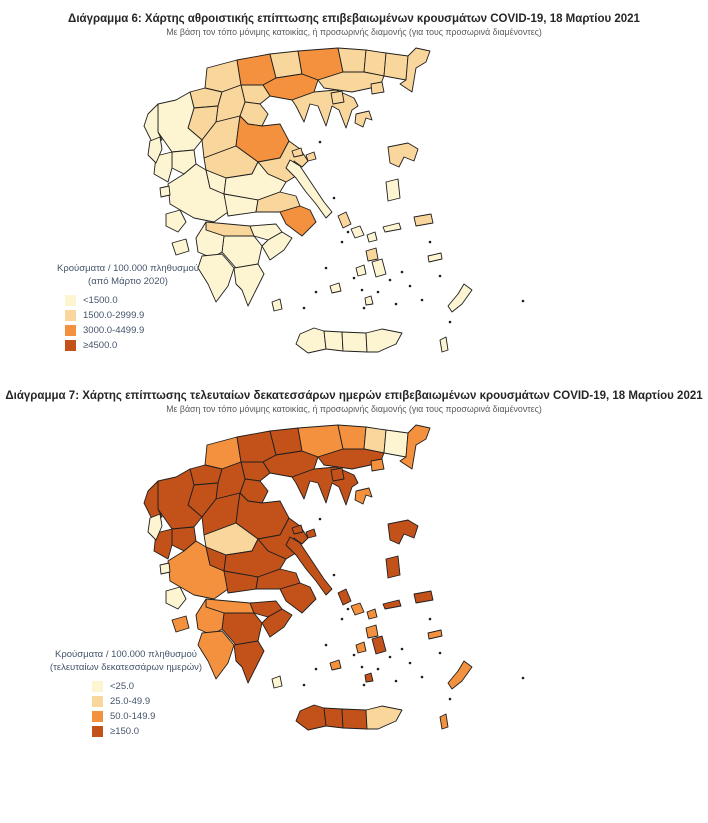 The height and width of the screenshot is (823, 708). I want to click on region-ioannina, so click(180, 499).